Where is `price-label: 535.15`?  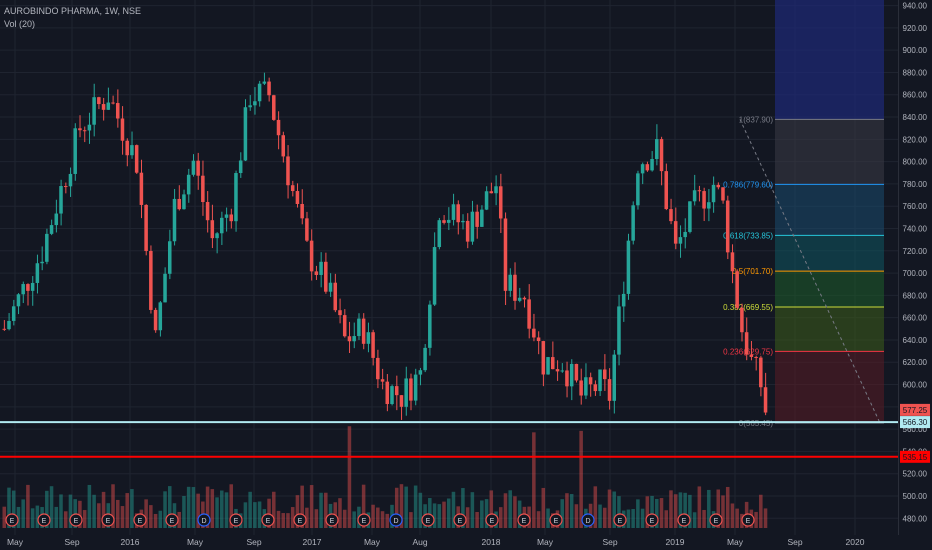 price-label: 535.15 is located at coordinates (915, 457).